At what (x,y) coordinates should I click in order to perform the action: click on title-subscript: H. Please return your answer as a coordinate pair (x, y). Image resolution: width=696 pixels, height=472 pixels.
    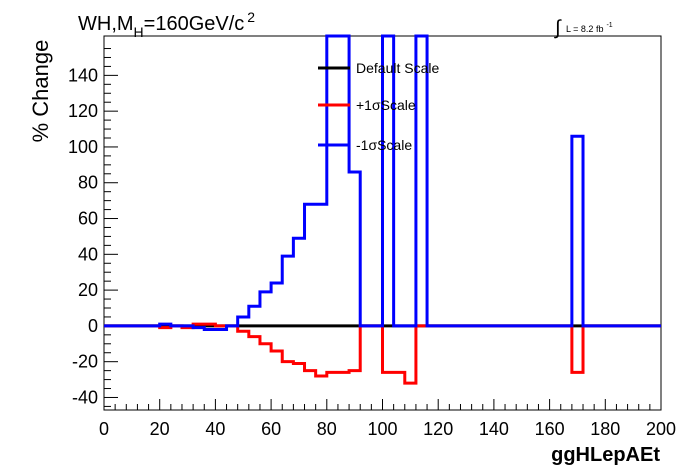
    Looking at the image, I should click on (139, 32).